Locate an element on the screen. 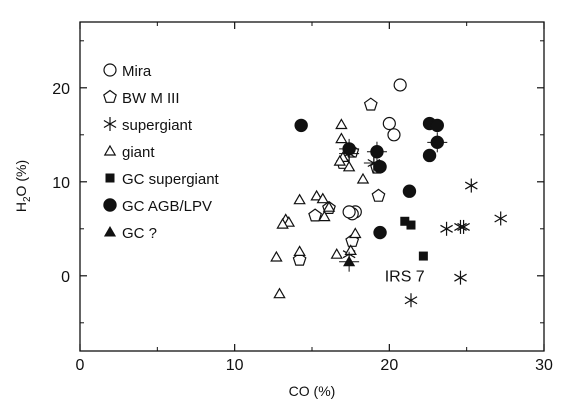 The width and height of the screenshot is (570, 407). x-tick-label: 10 is located at coordinates (235, 365).